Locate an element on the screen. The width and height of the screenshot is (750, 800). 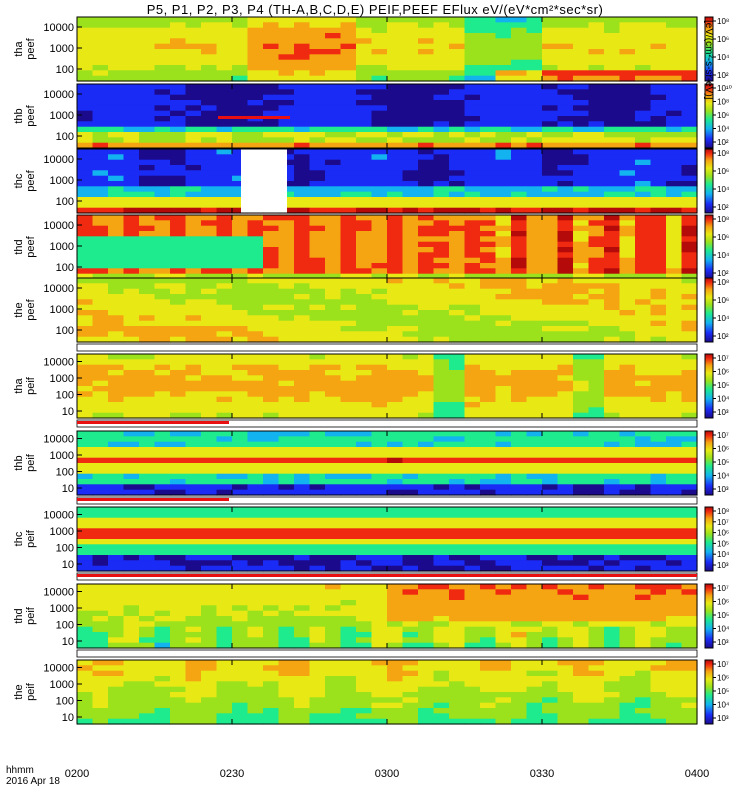
colorbar is located at coordinates (709, 116).